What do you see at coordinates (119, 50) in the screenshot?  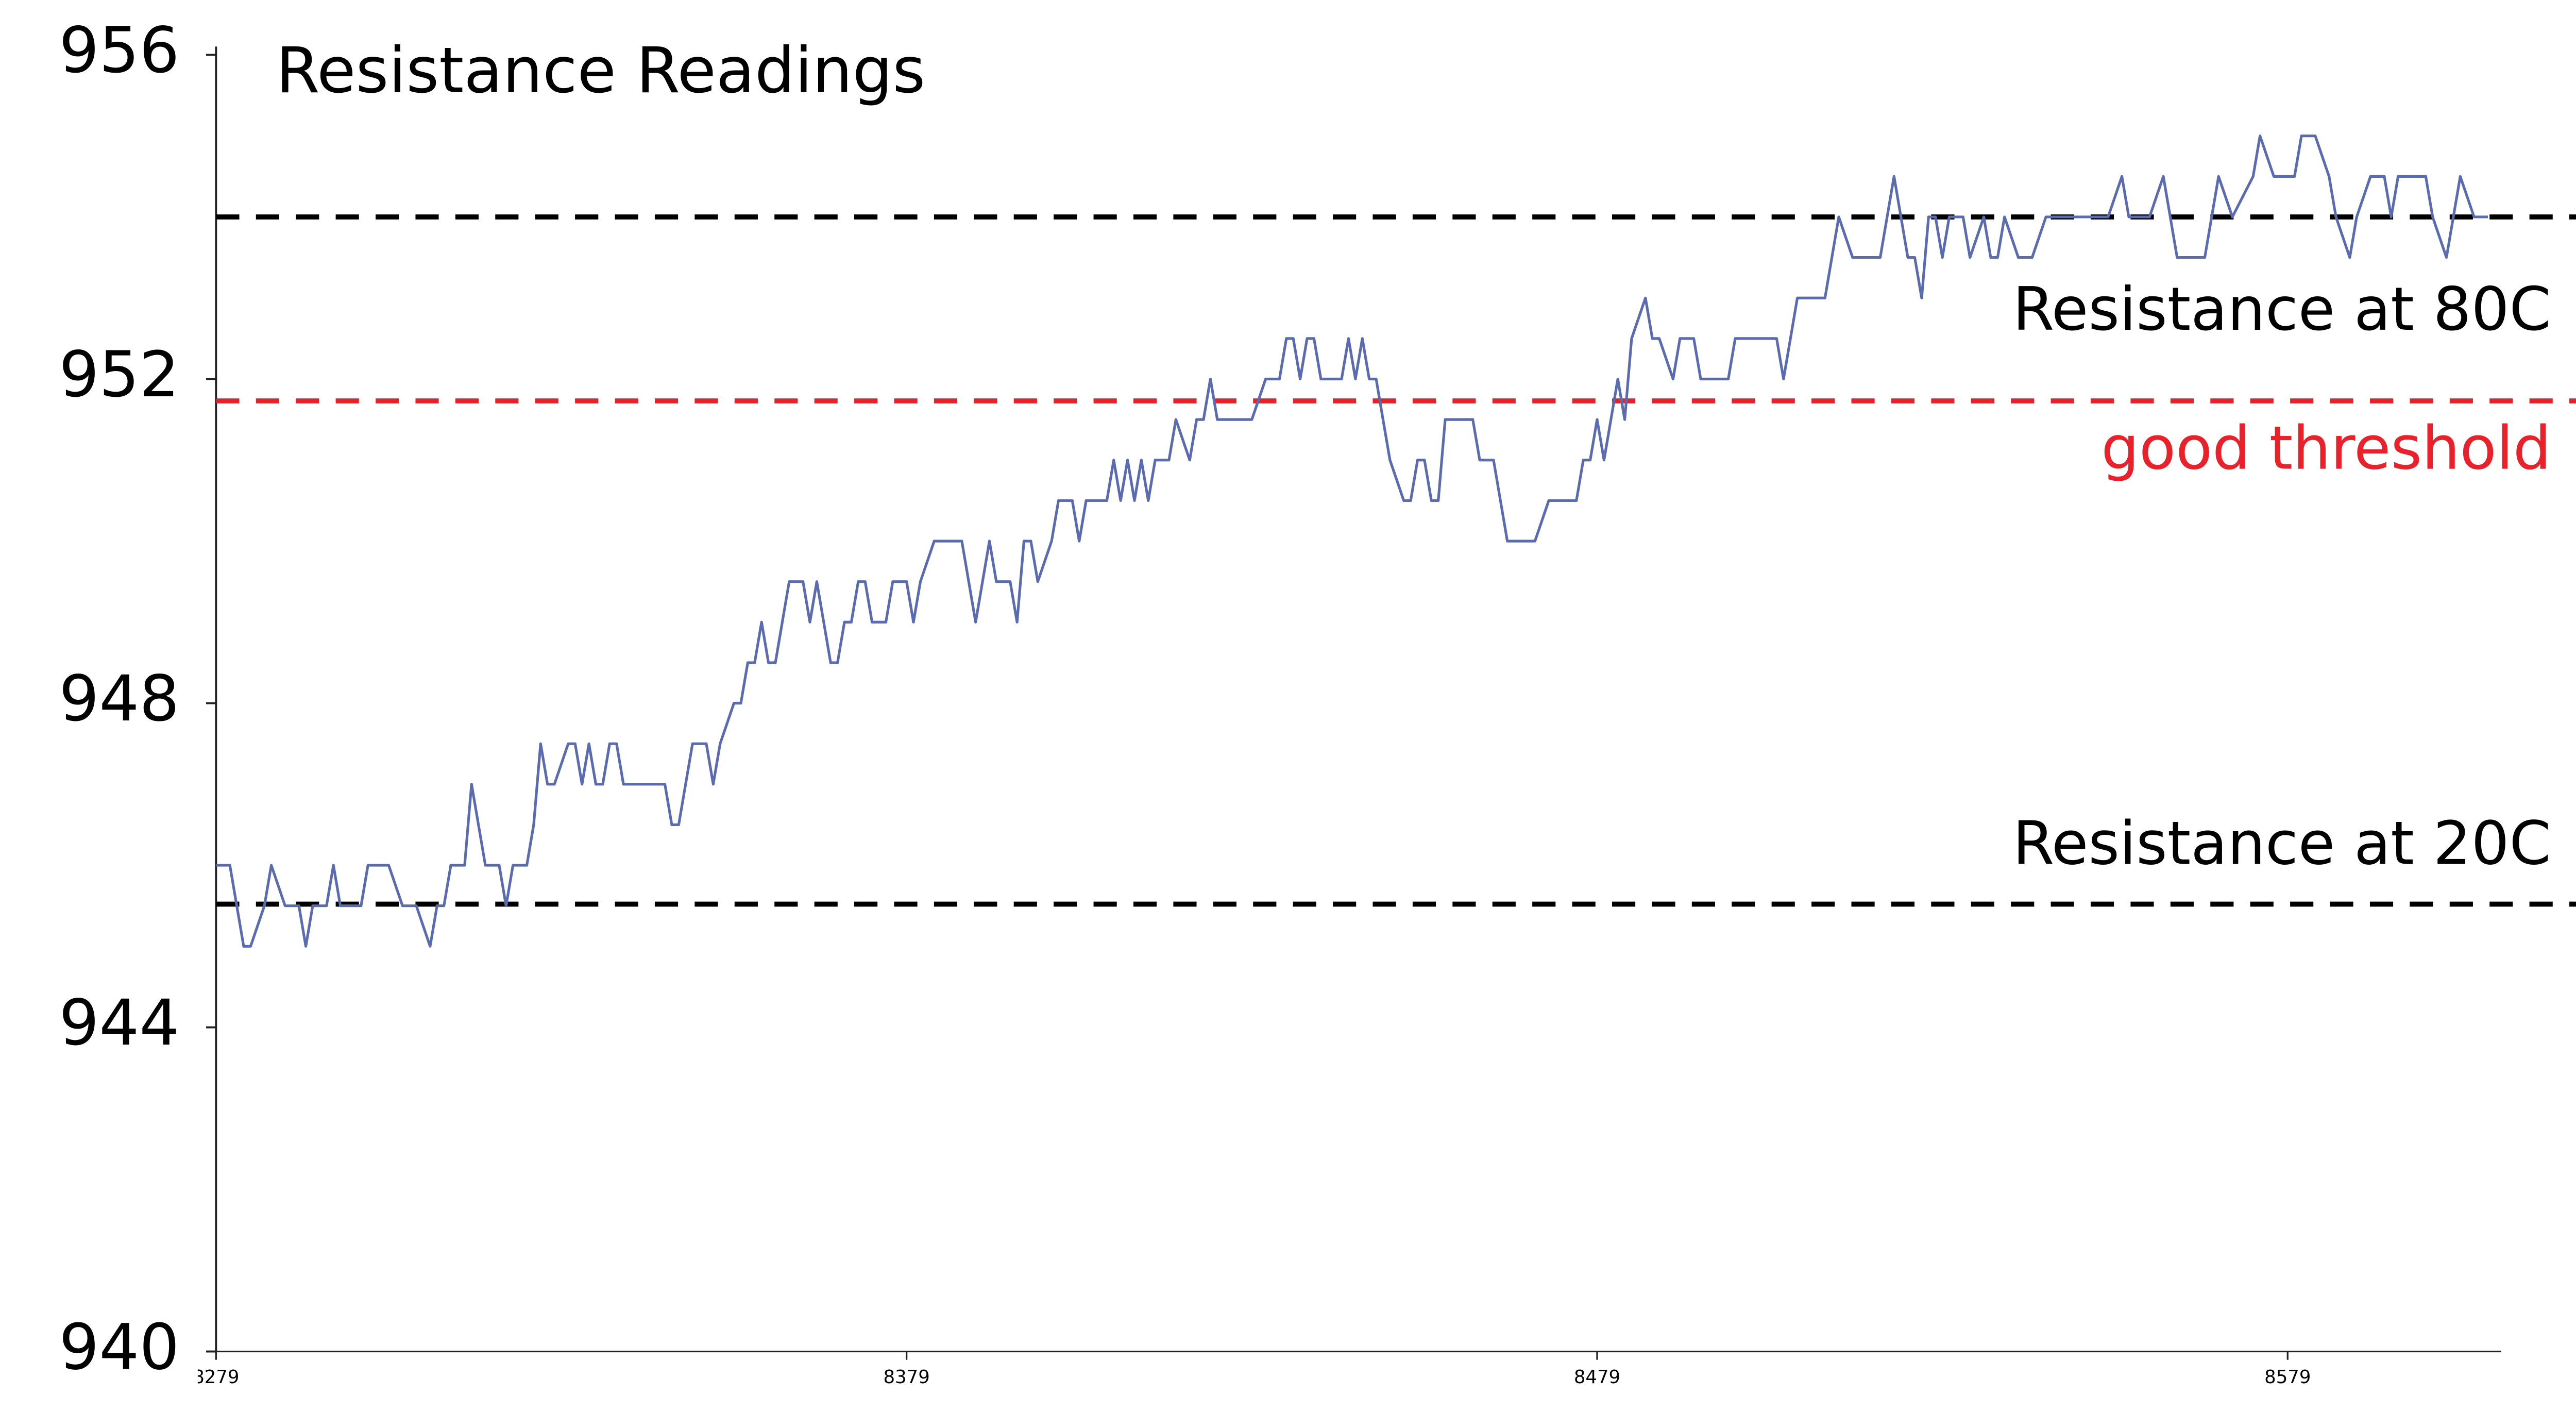 I see `y-tick-label: 956` at bounding box center [119, 50].